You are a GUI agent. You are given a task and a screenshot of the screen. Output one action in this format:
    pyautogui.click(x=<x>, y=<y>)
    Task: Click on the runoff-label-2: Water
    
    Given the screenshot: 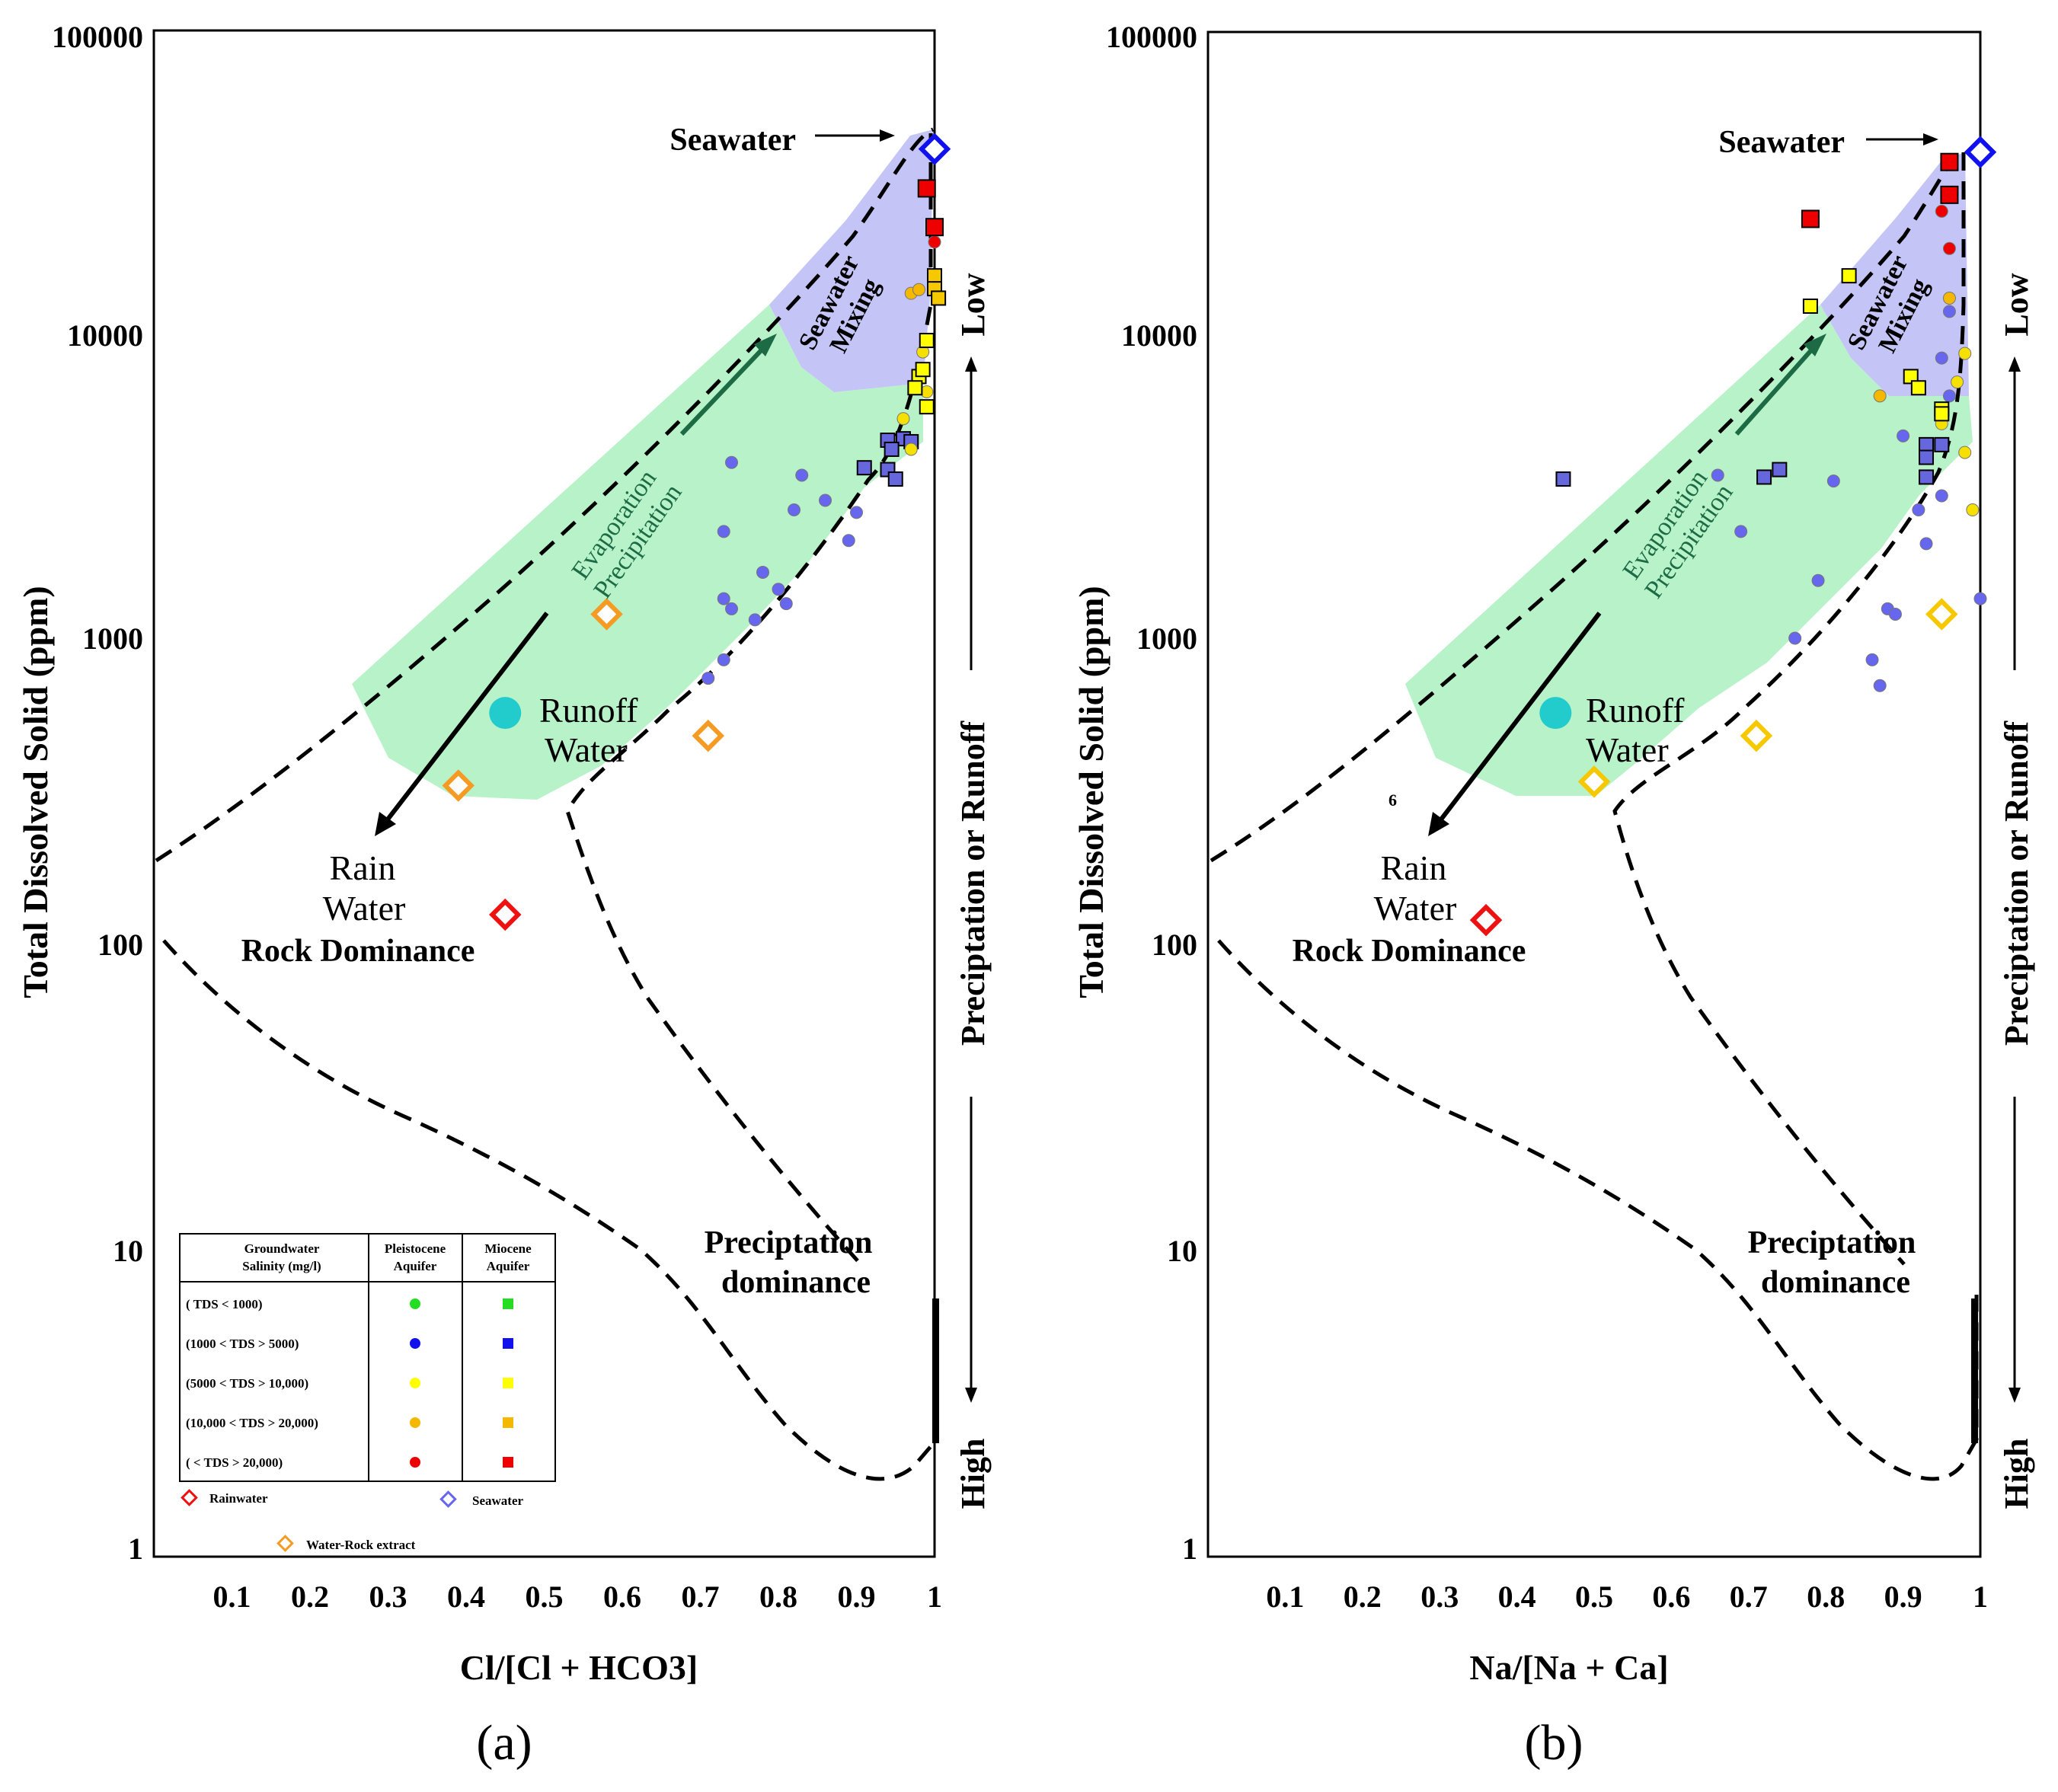 What is the action you would take?
    pyautogui.click(x=586, y=750)
    